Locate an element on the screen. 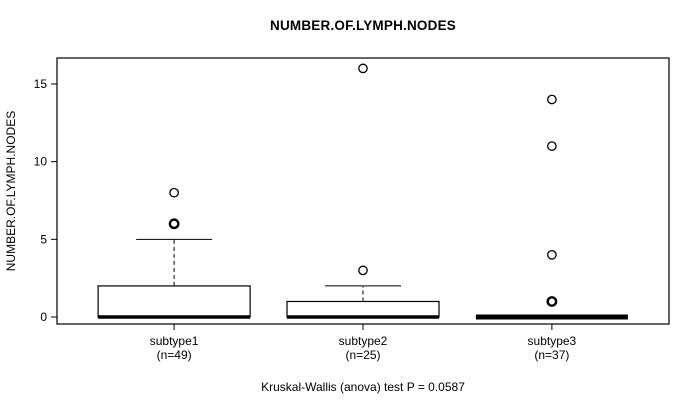 The height and width of the screenshot is (400, 700). x-axis-category-label: subtype1 is located at coordinates (174, 341).